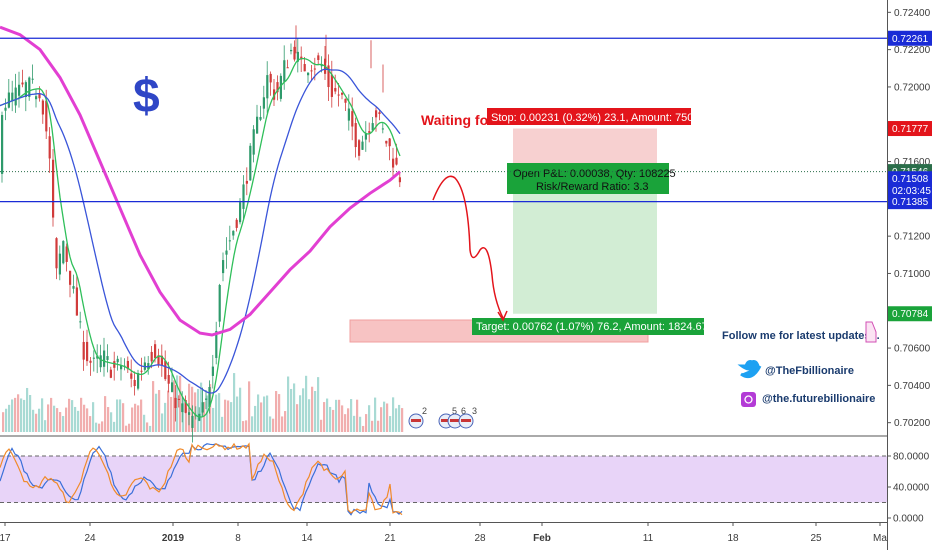 The image size is (932, 555). Describe the element at coordinates (910, 39) in the screenshot. I see `price-tag-label: 0.72261` at that location.